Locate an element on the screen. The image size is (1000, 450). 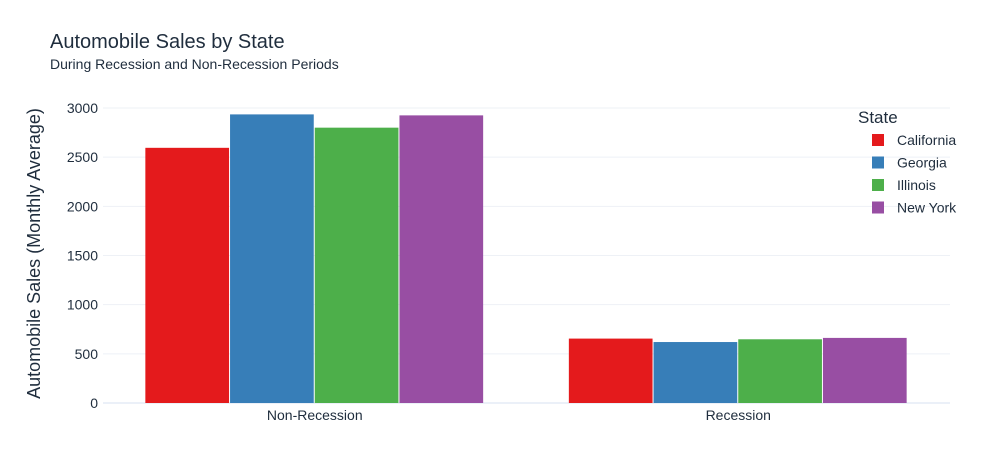
y-axis-ticks: 0 500 1000 1500 2000 2500 3000 is located at coordinates (82, 255).